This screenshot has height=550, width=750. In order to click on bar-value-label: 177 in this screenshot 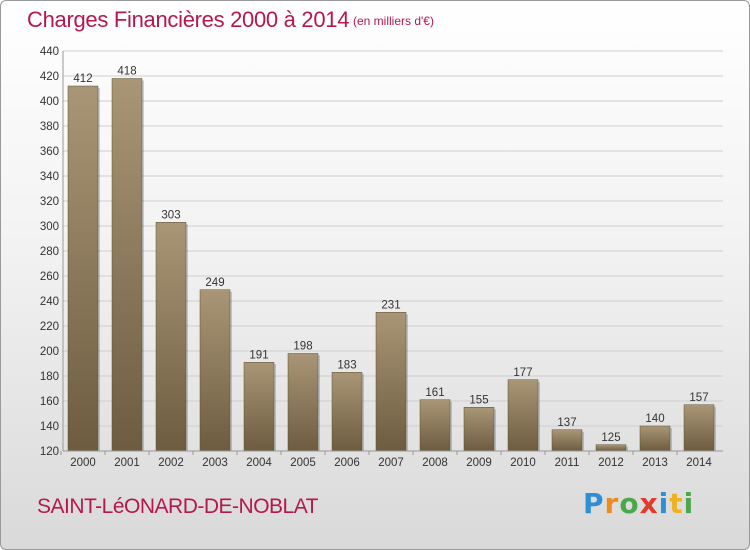, I will do `click(522, 373)`.